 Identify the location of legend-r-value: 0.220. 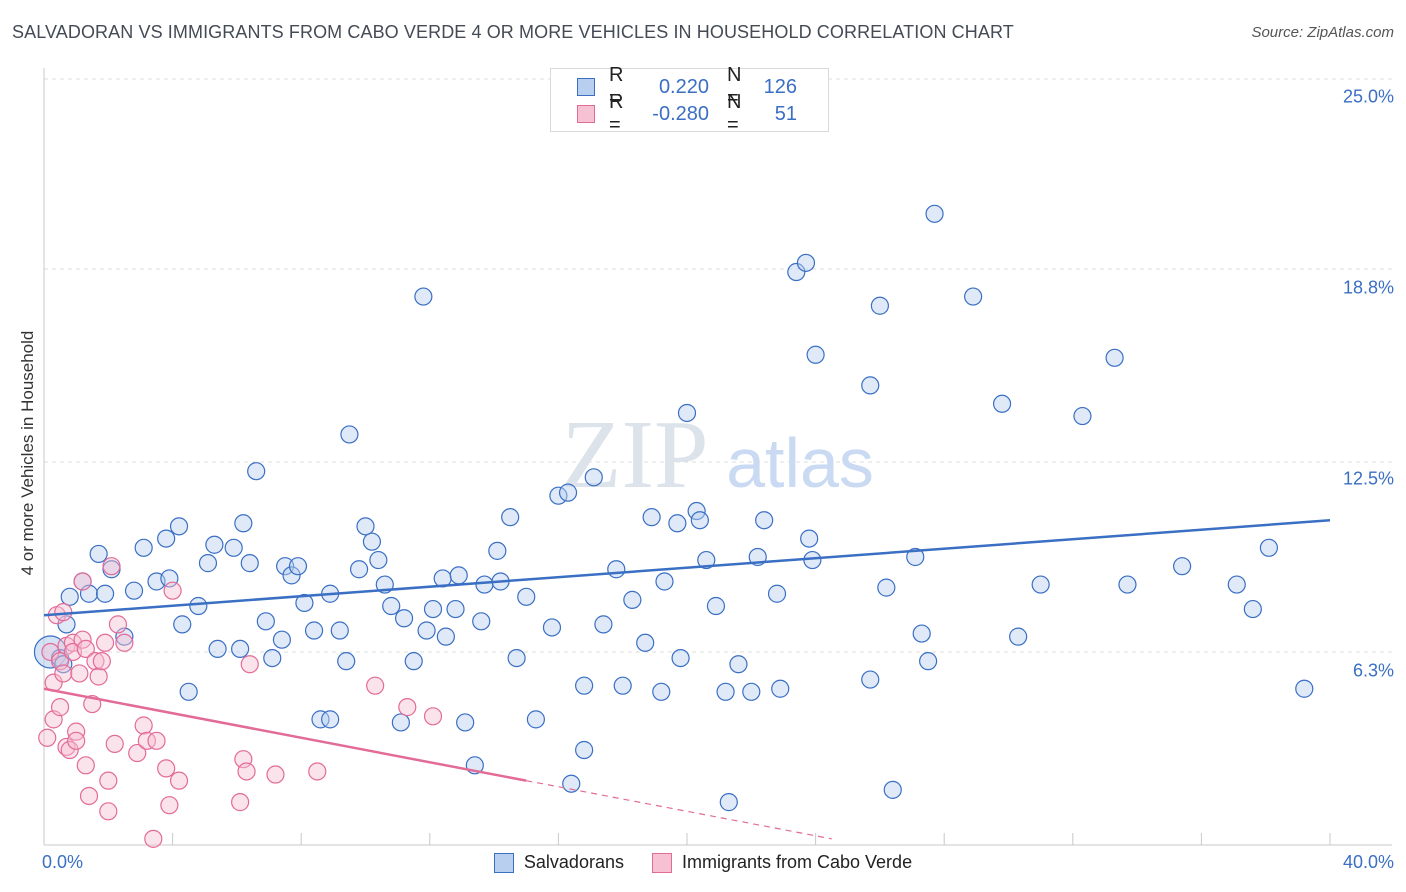
(683, 86).